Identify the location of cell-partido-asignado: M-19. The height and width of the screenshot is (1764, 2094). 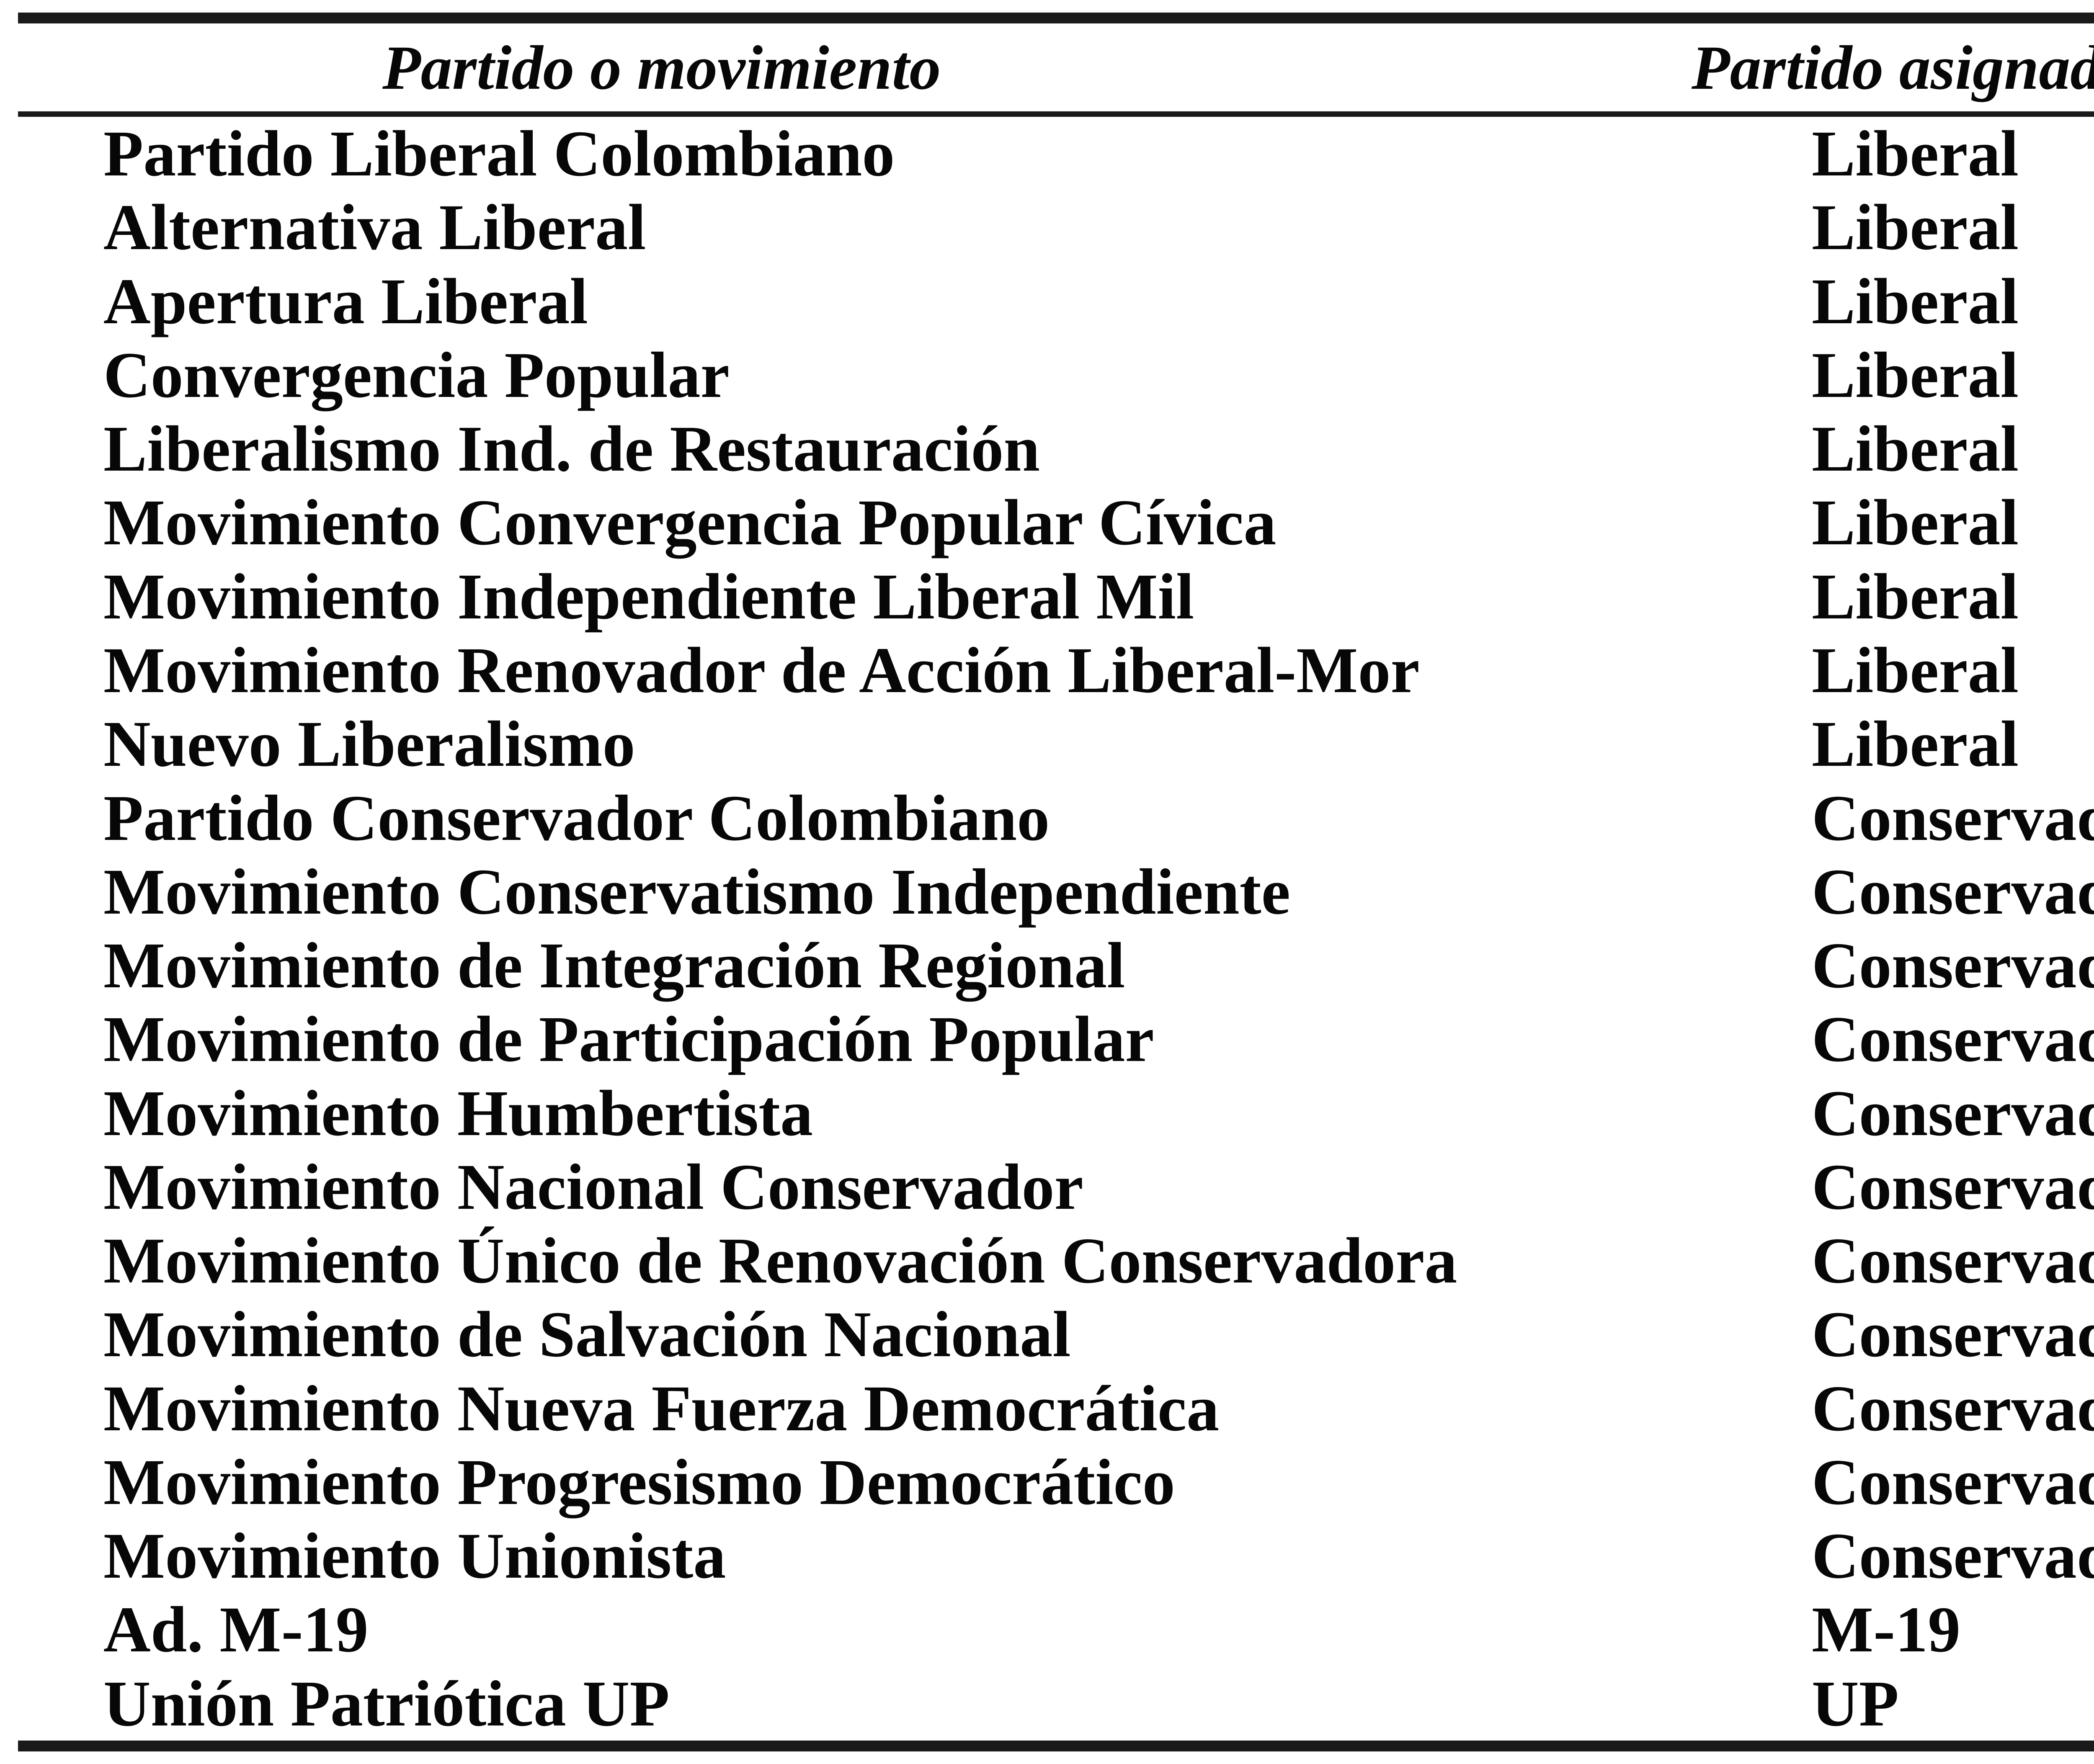
(1886, 1629).